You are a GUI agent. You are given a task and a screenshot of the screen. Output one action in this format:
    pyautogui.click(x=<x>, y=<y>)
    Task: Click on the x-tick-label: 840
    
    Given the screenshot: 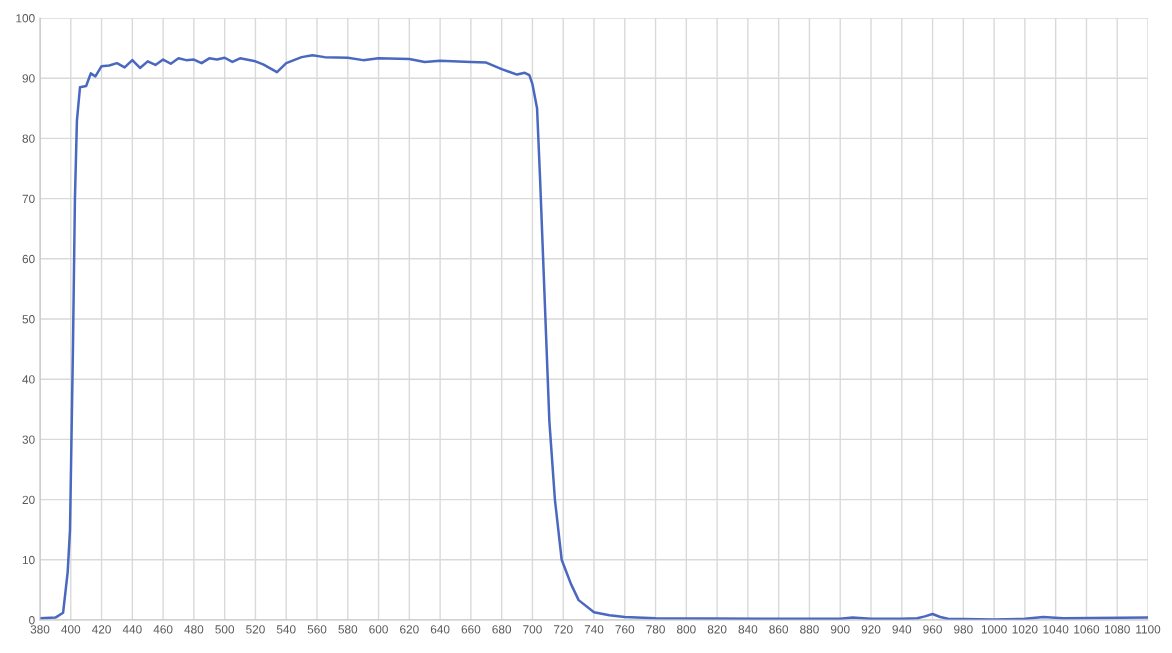 What is the action you would take?
    pyautogui.click(x=748, y=629)
    